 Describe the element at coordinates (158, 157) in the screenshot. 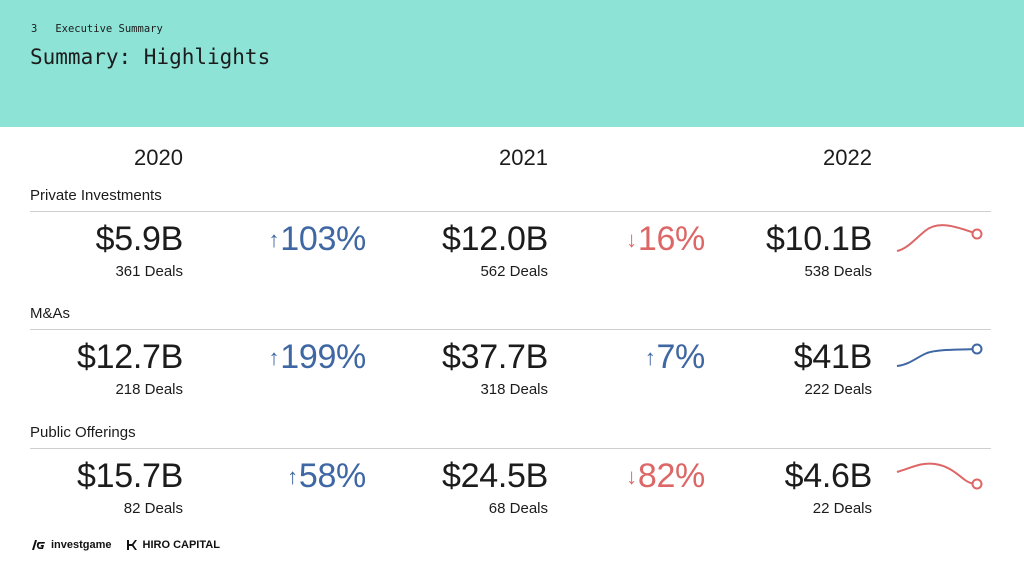

I see `year-header-2020: 2020` at that location.